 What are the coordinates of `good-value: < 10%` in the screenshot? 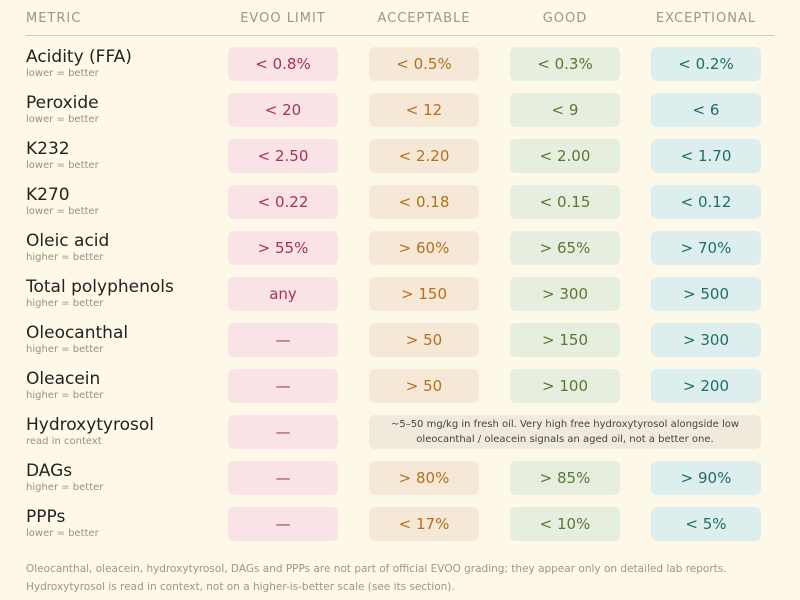 It's located at (565, 524).